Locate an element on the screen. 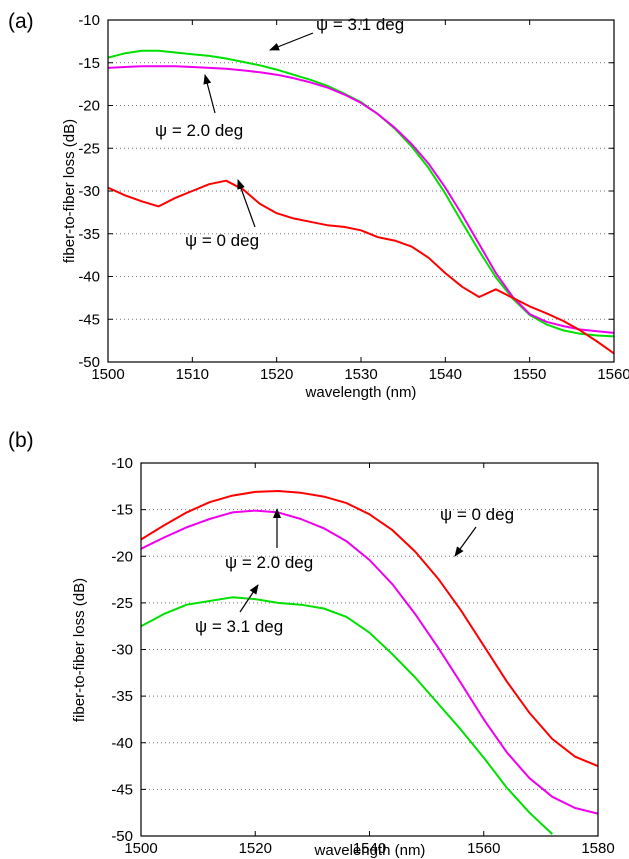 This screenshot has width=629, height=859. x-tick-label: 1530 is located at coordinates (360, 374).